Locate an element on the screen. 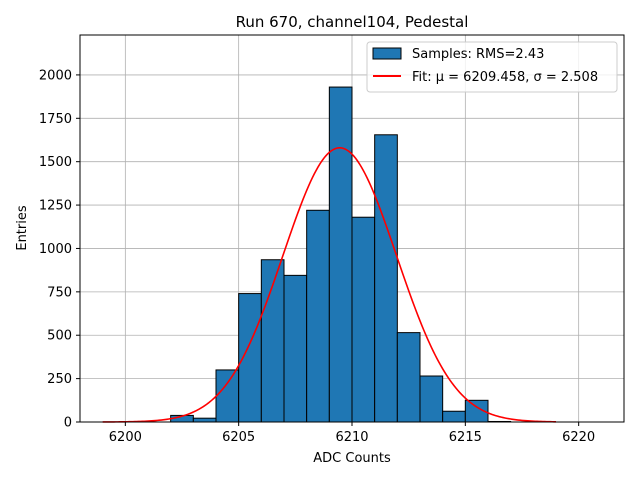  x-tick-label: 6205 is located at coordinates (238, 437).